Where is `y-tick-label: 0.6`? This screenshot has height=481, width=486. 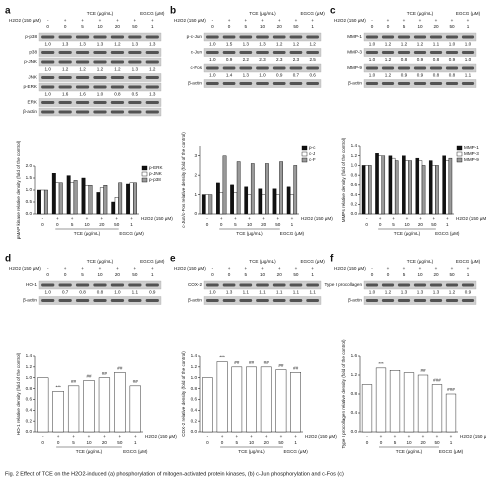
y-tick-label: 0.6 is located at coordinates (354, 184).